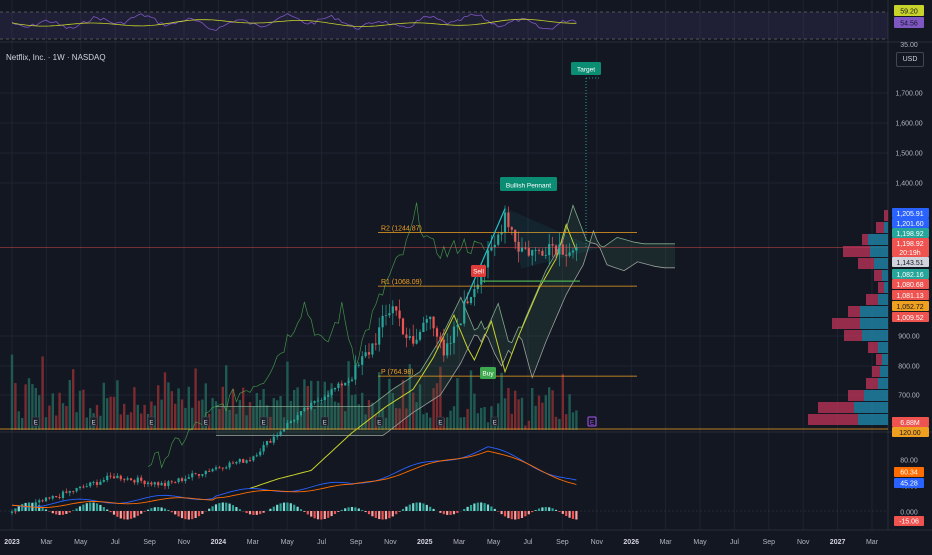 This screenshot has width=932, height=555. I want to click on time-axis-label: Jul, so click(321, 542).